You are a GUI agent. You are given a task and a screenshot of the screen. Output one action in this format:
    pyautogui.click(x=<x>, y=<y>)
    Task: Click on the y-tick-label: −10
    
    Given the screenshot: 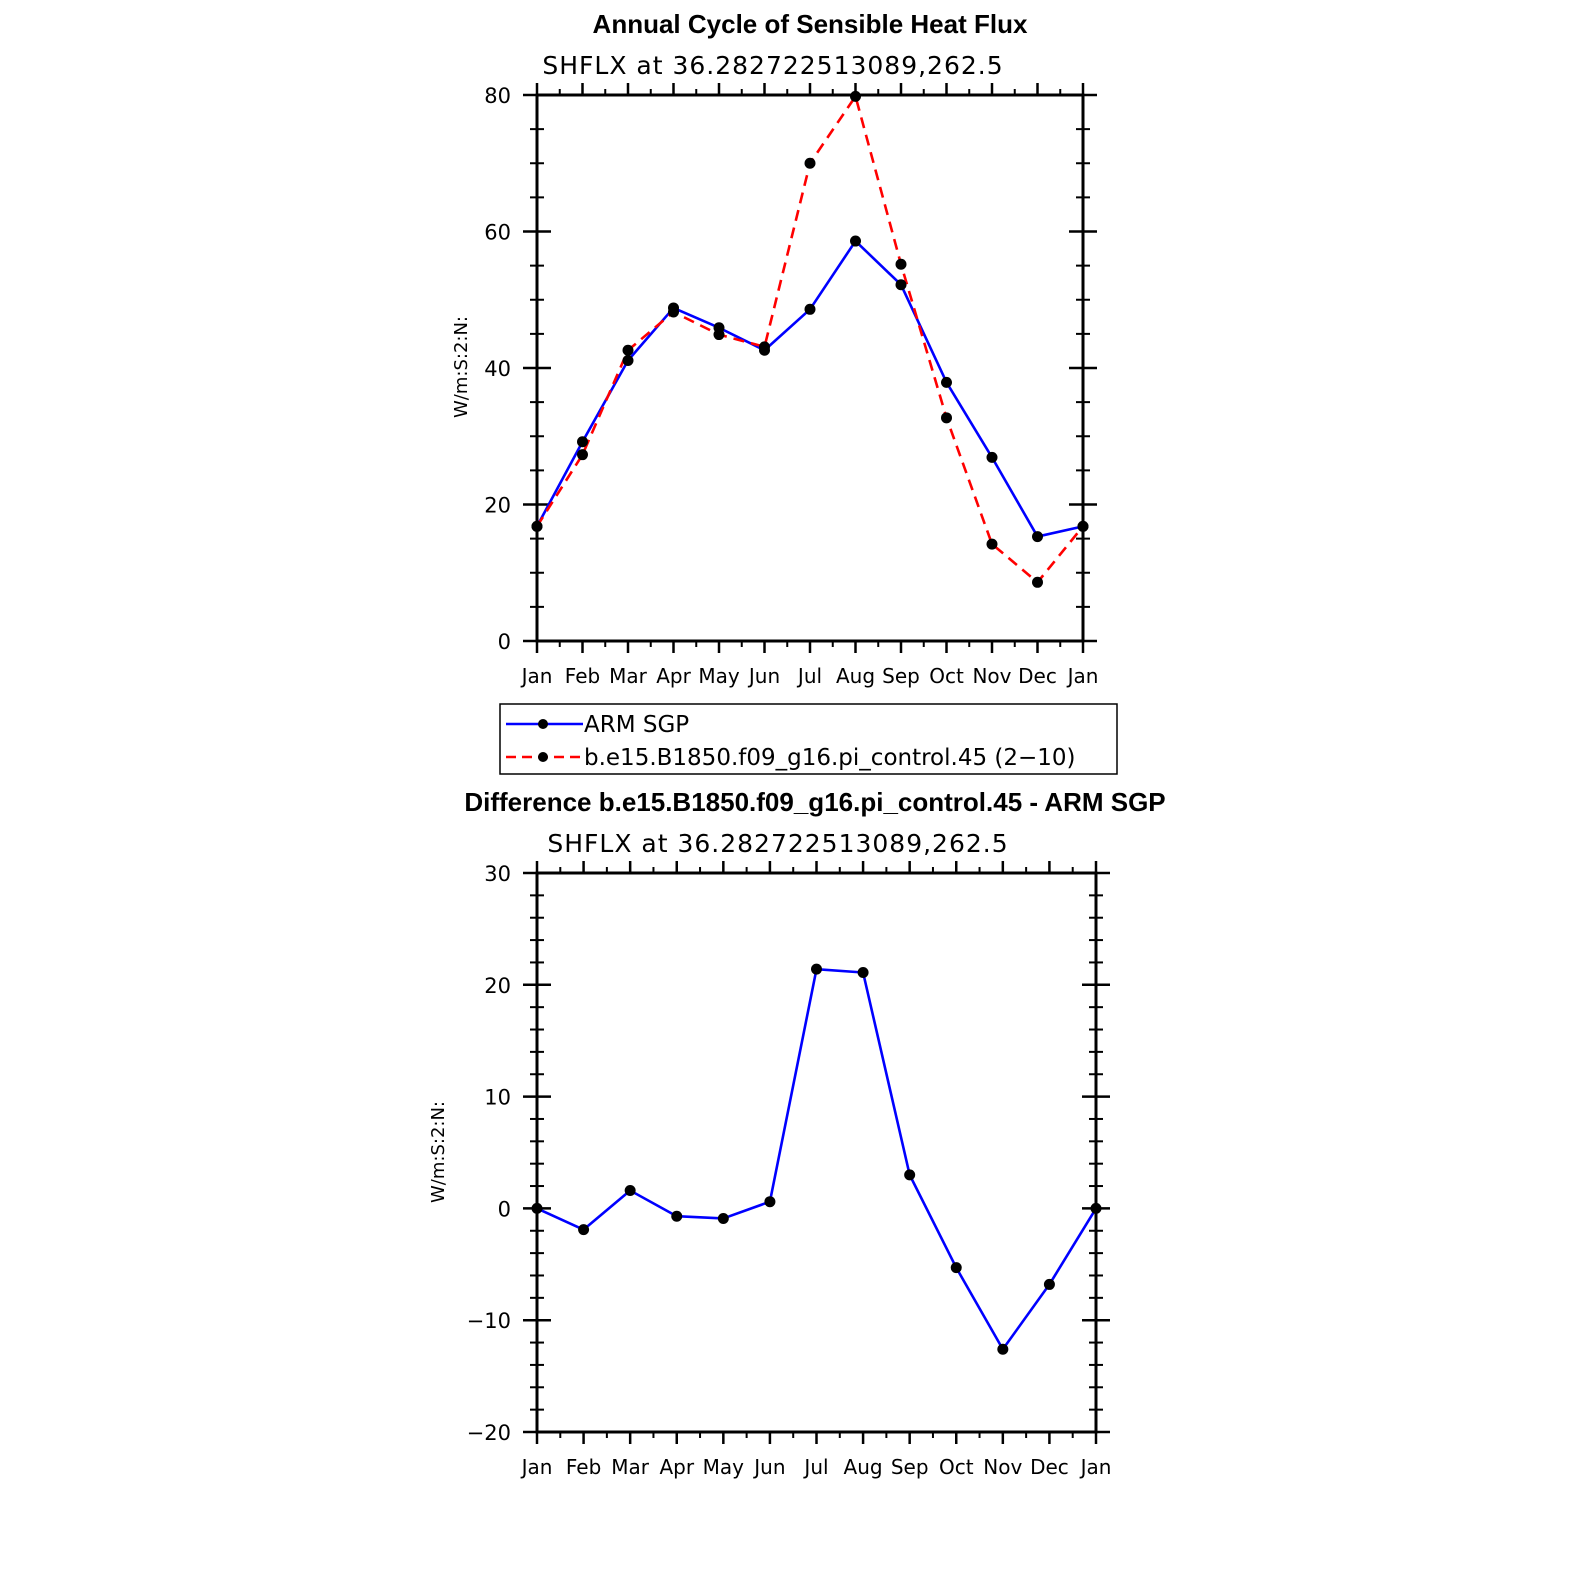 What is the action you would take?
    pyautogui.click(x=489, y=1321)
    